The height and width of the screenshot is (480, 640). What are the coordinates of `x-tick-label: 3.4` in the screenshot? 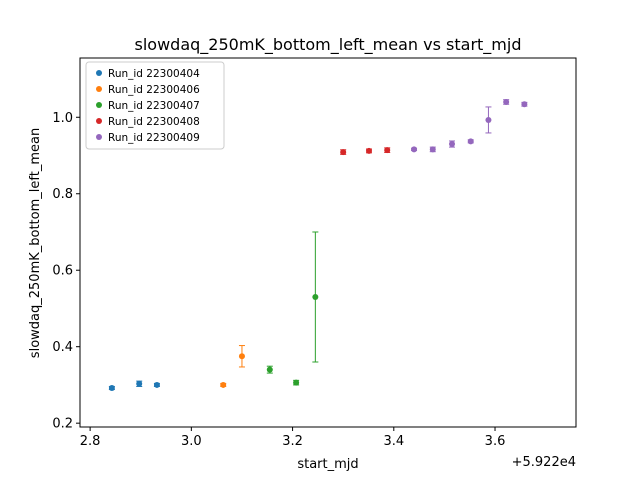 It's located at (393, 441).